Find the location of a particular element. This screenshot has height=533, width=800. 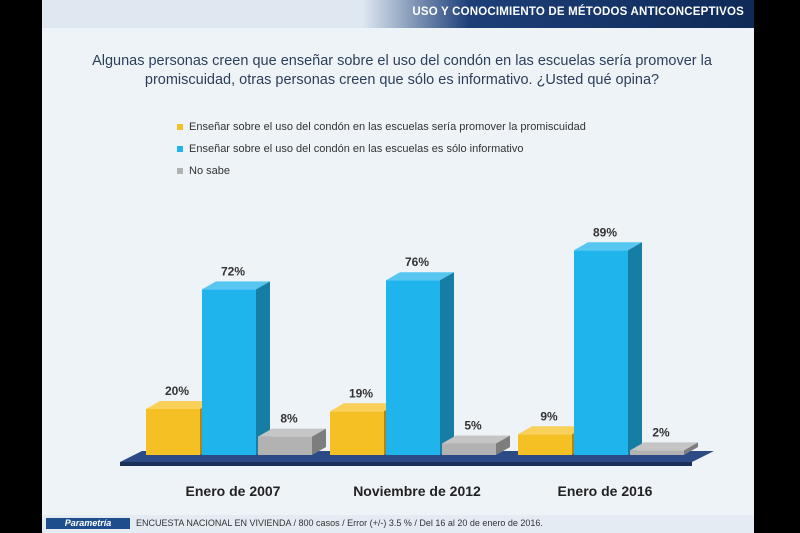

footer-logo: Parametría is located at coordinates (88, 523).